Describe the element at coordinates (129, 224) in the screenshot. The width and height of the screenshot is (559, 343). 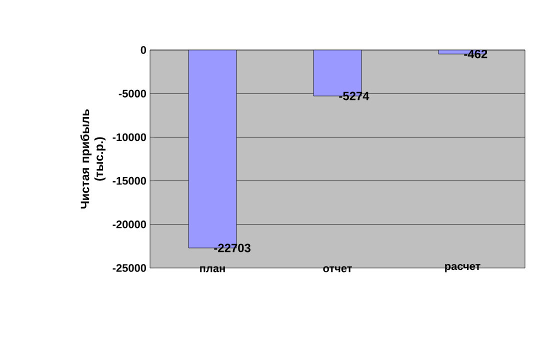
I see `y-tick-label: -20000` at that location.